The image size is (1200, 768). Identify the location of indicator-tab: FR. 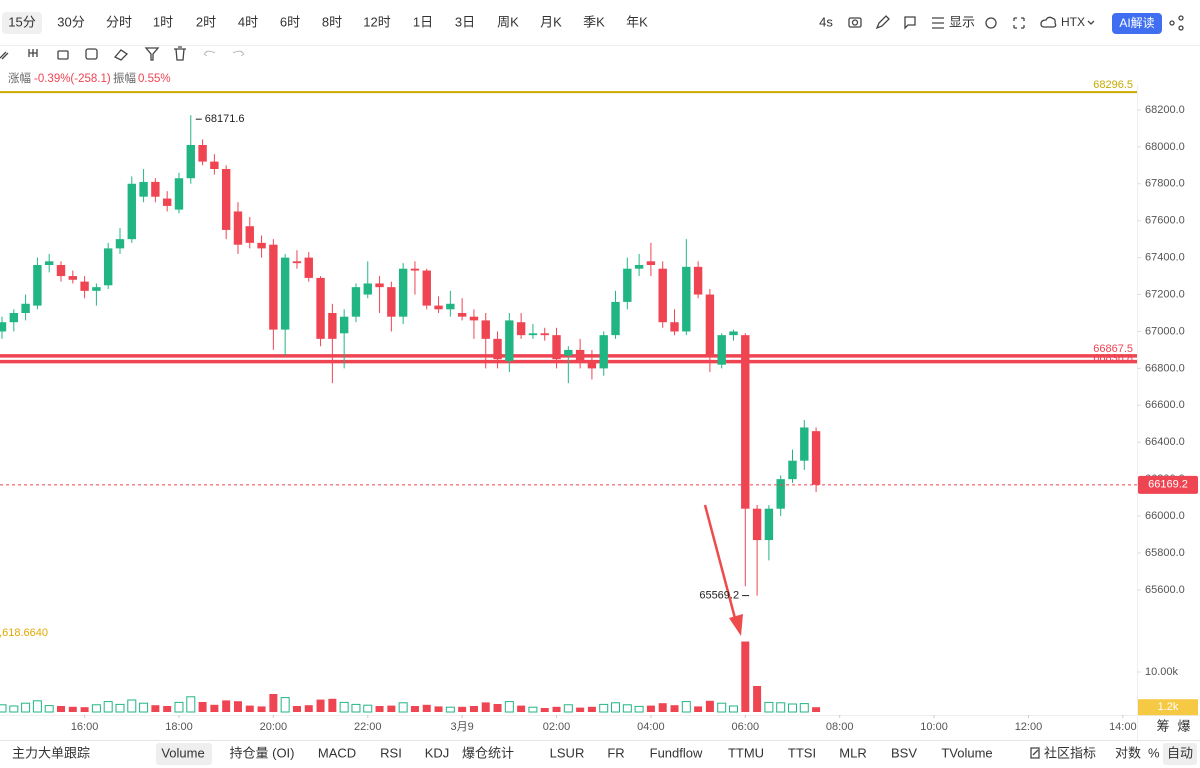
(615, 752).